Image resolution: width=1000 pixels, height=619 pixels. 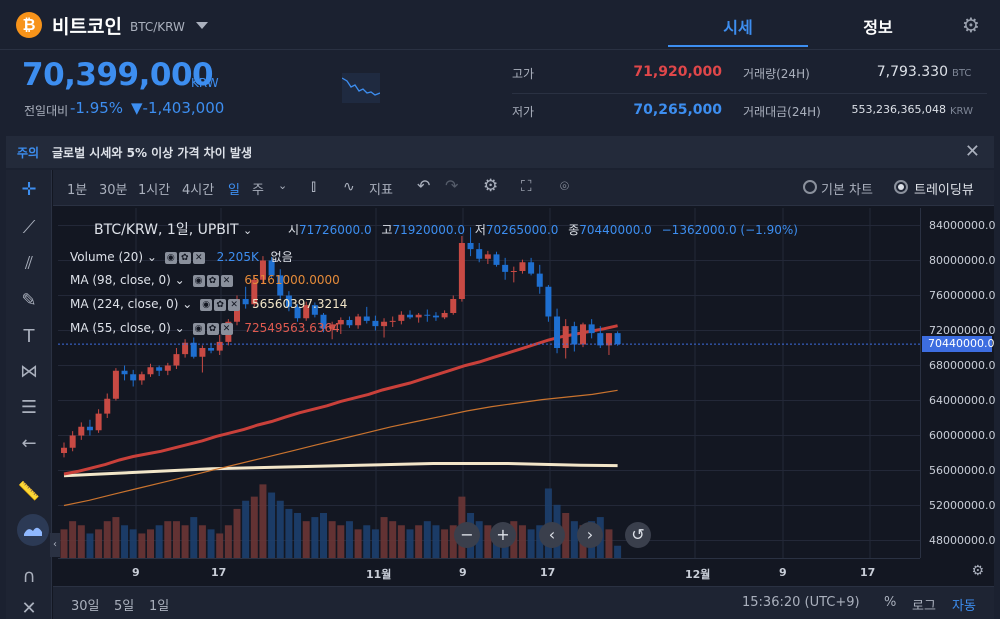 I want to click on basic-chart-label: 기본 차트, so click(x=847, y=190).